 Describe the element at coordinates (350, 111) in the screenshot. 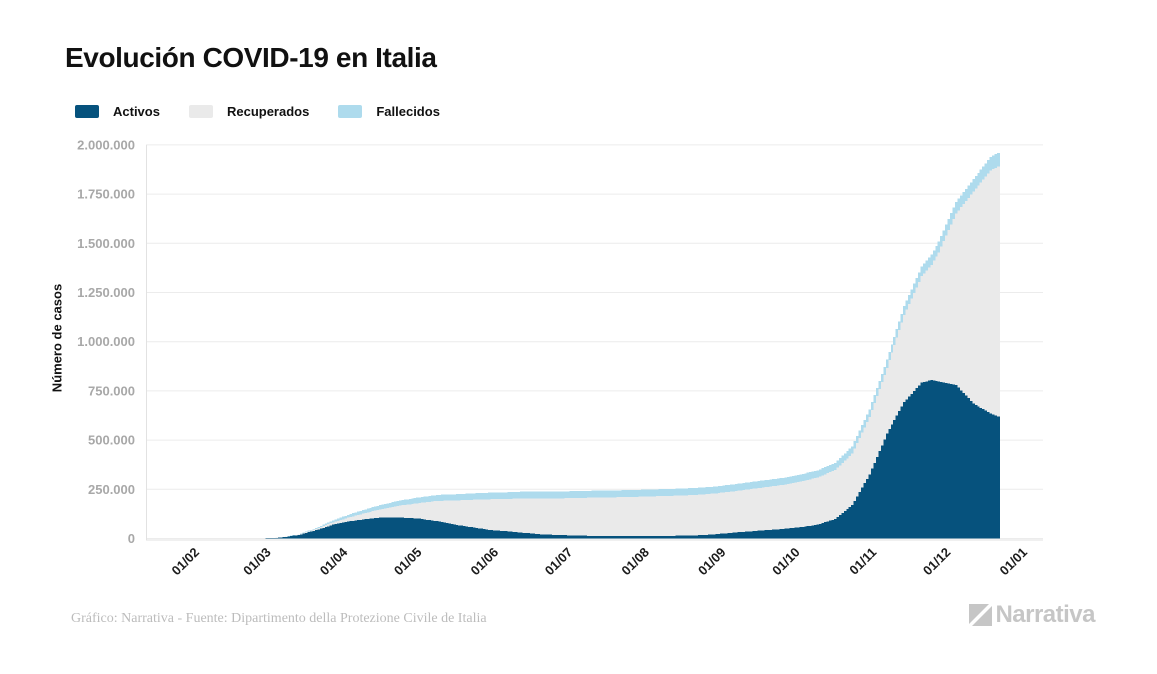

I see `legend-swatch-fallecidos` at that location.